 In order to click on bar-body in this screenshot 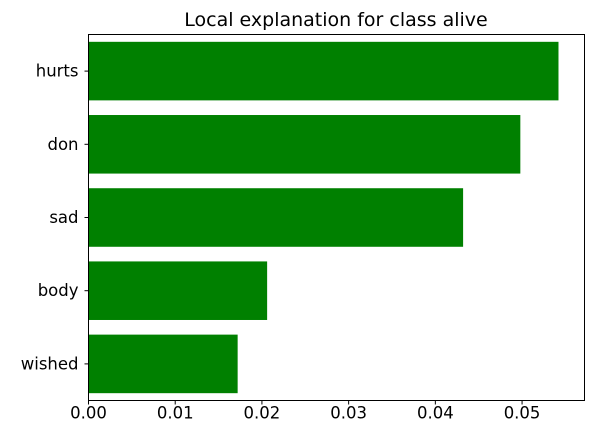, I will do `click(178, 290)`.